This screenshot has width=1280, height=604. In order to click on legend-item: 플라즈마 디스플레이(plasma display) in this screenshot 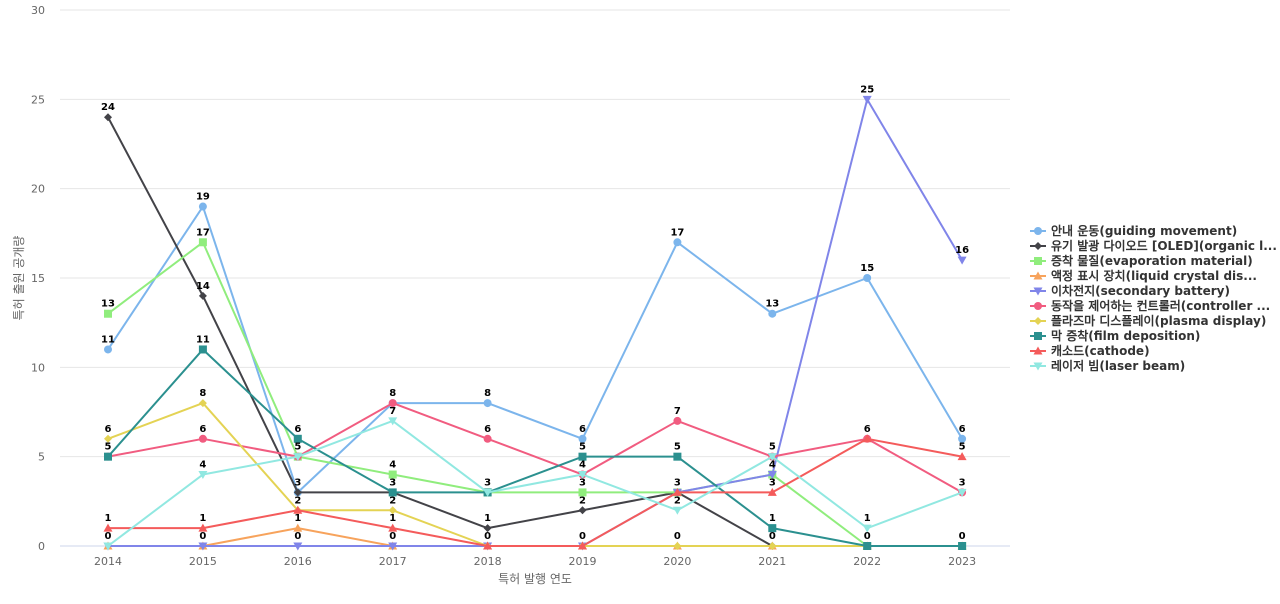, I will do `click(1148, 320)`.